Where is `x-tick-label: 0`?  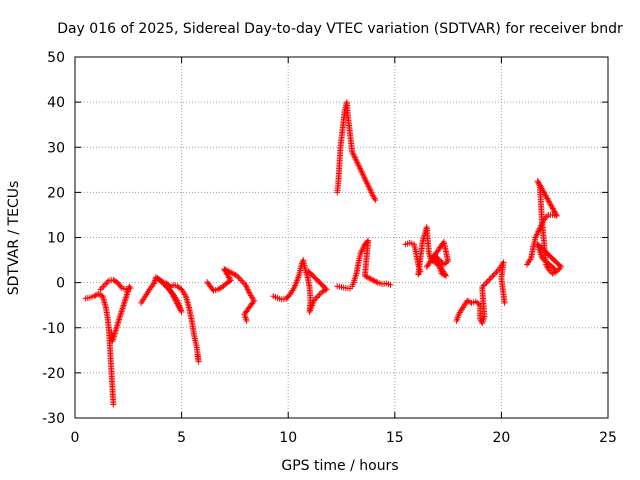 x-tick-label: 0 is located at coordinates (75, 438).